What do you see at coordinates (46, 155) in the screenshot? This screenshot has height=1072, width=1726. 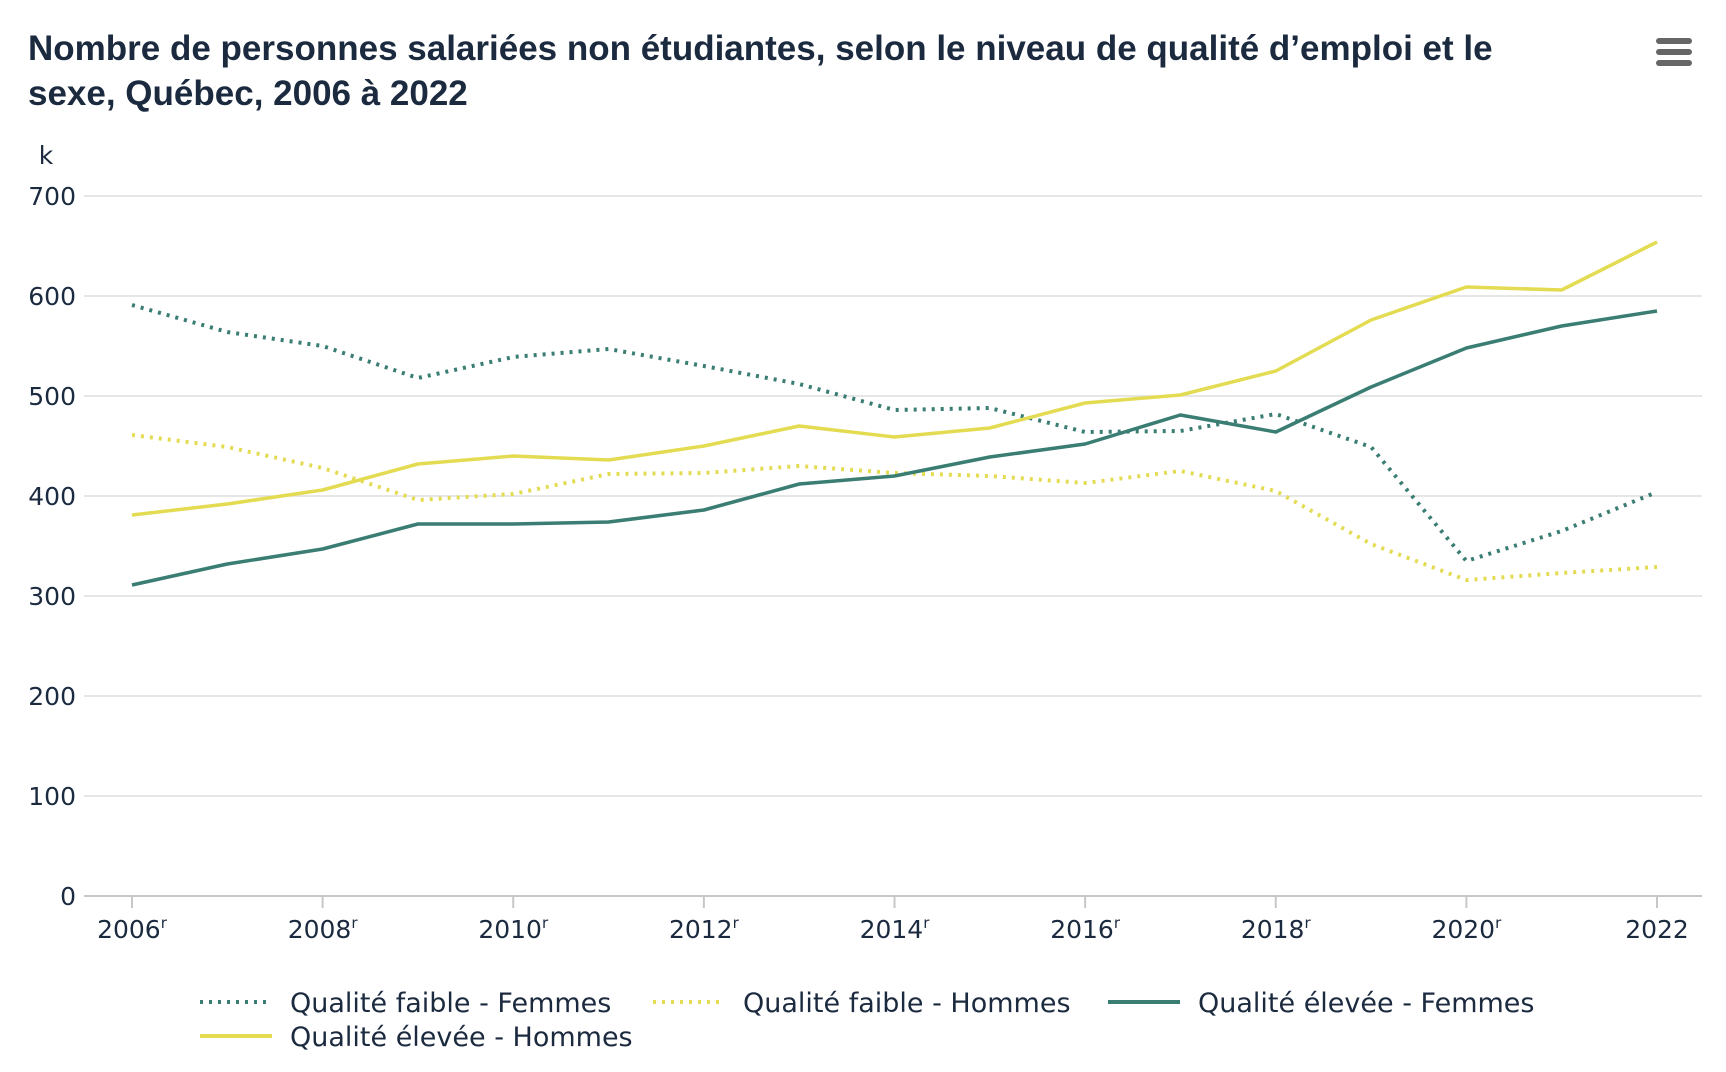 I see `y-unit-label: k` at bounding box center [46, 155].